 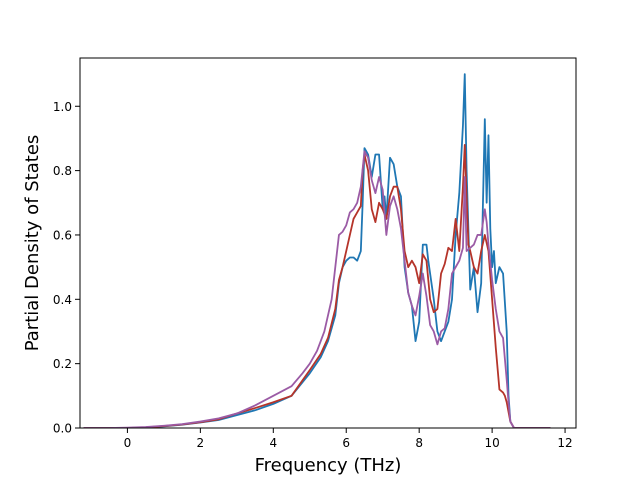 I want to click on x-tick-label: 0, so click(x=128, y=443).